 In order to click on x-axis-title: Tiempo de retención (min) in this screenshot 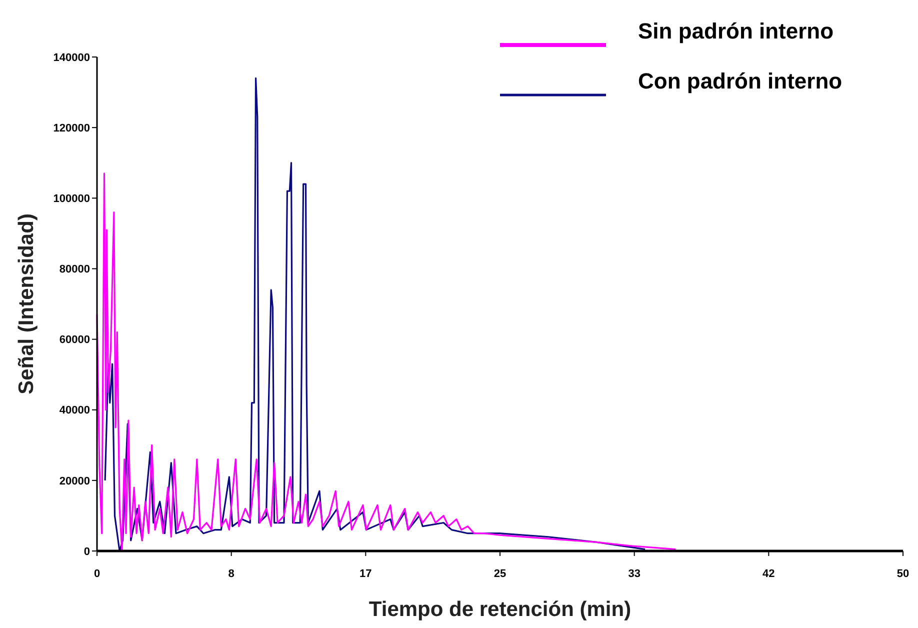, I will do `click(500, 609)`.